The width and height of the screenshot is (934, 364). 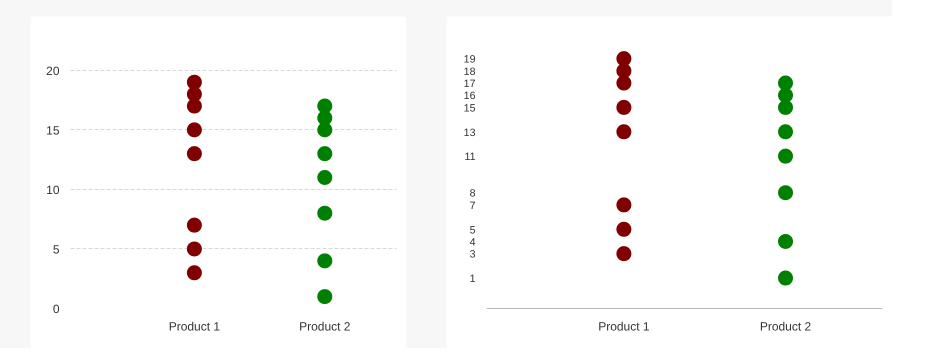 What do you see at coordinates (53, 189) in the screenshot?
I see `y-tick-label: 10` at bounding box center [53, 189].